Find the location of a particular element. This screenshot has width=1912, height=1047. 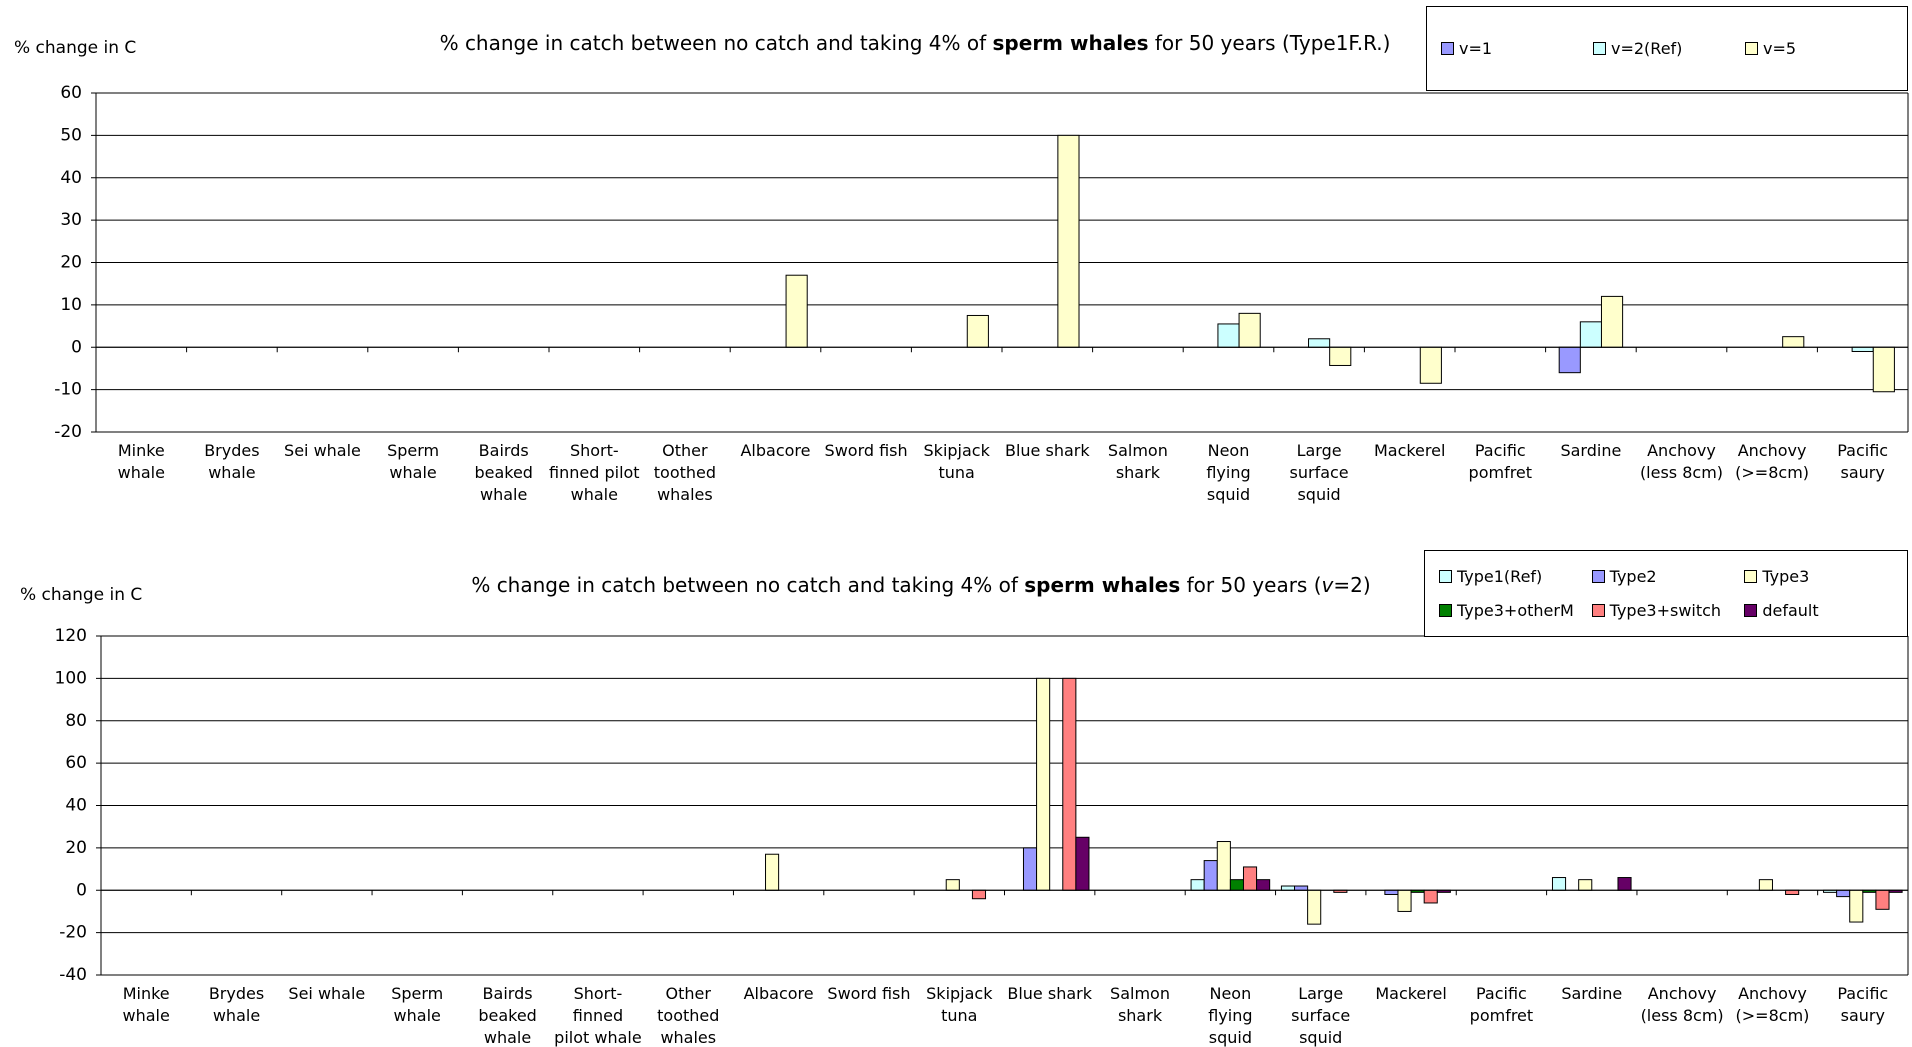

legend-entry: default is located at coordinates (1820, 610).